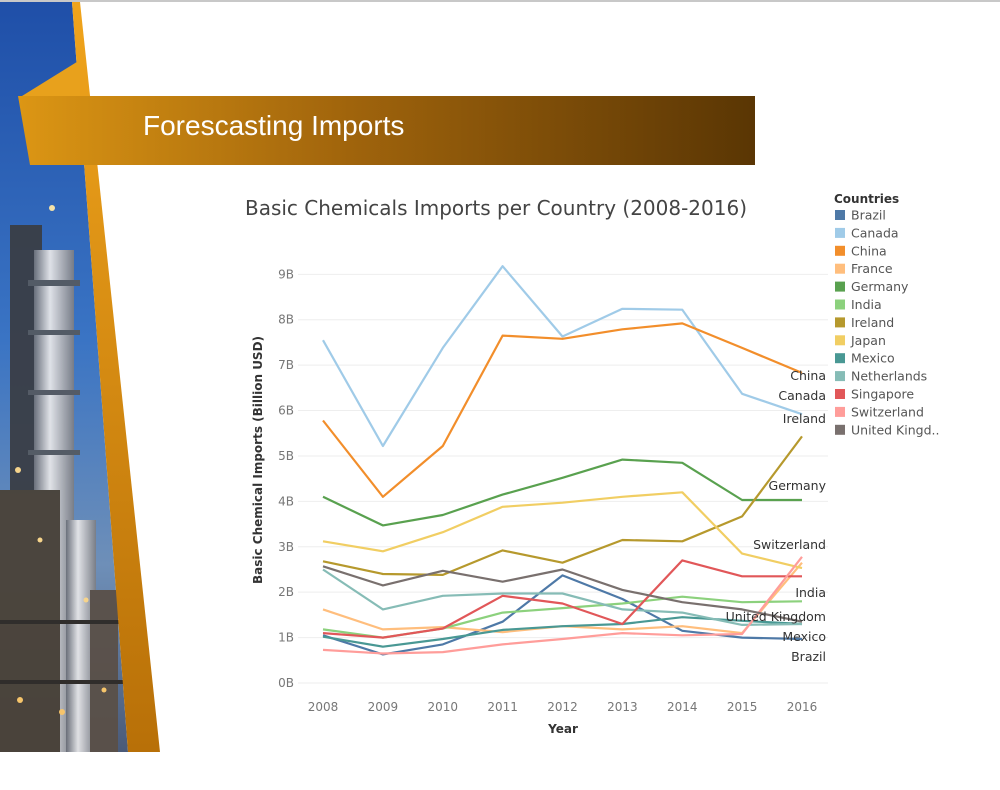  Describe the element at coordinates (804, 418) in the screenshot. I see `end-label: Ireland` at that location.